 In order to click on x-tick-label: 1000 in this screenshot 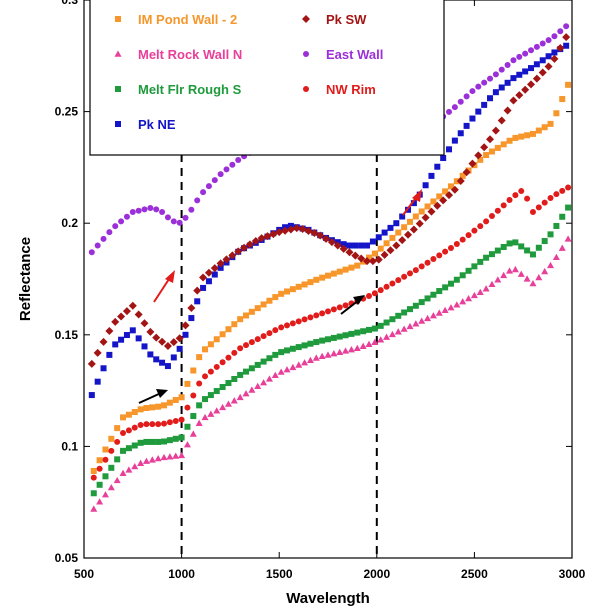, I will do `click(181, 574)`.